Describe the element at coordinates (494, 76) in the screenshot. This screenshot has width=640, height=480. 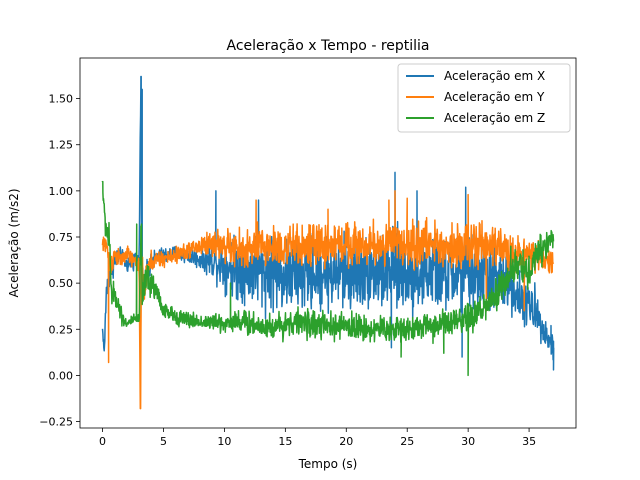
I see `legend-label: Aceleração em X` at that location.